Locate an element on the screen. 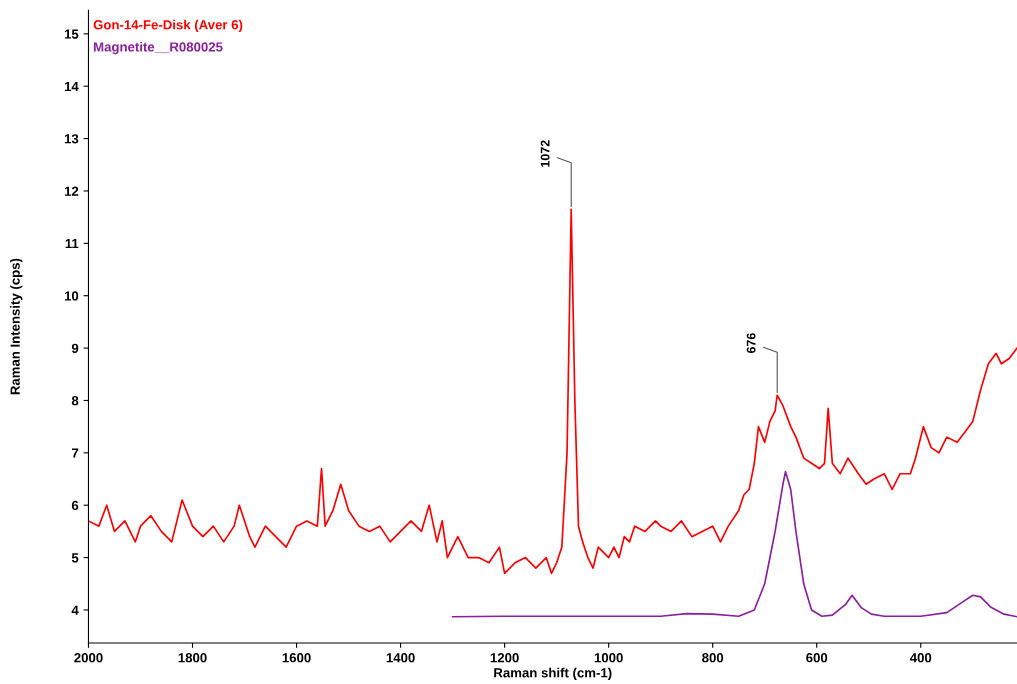  annotation: 1072 is located at coordinates (545, 153).